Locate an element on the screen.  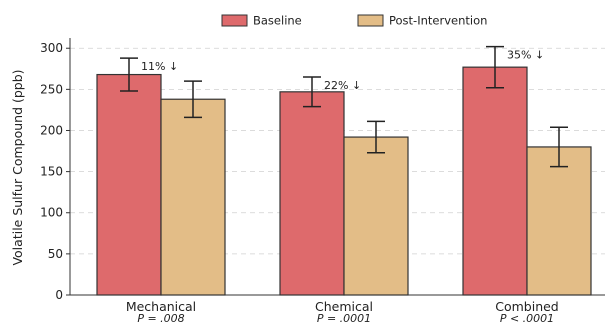
bar-baseline-chemical is located at coordinates (312, 193).